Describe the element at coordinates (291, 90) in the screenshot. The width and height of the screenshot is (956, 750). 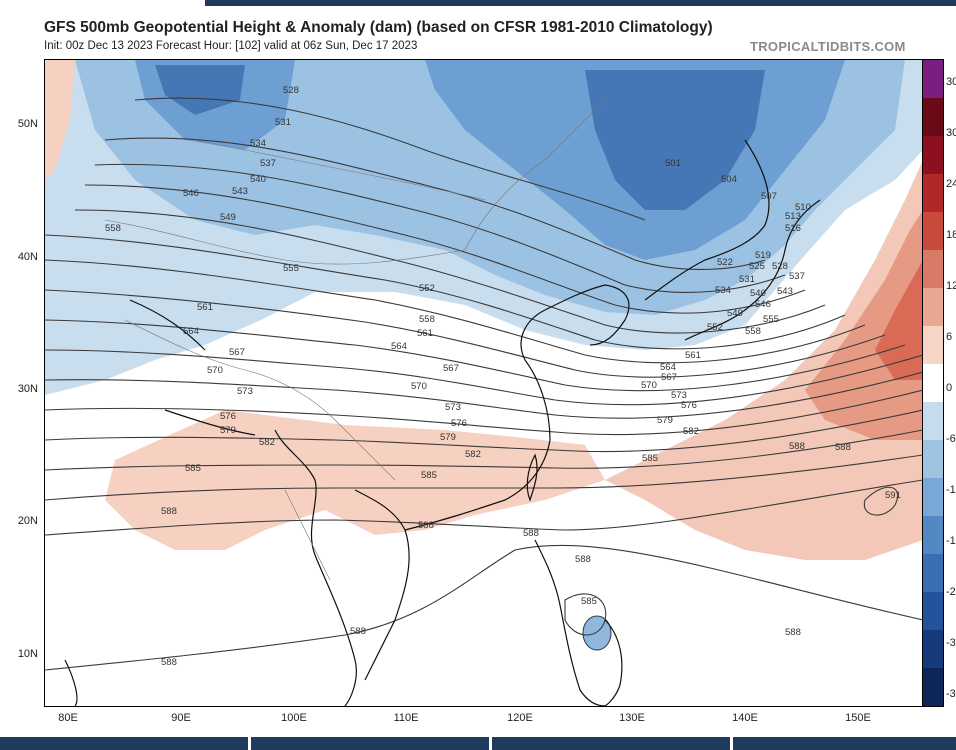
I see `contour-label: 528` at that location.